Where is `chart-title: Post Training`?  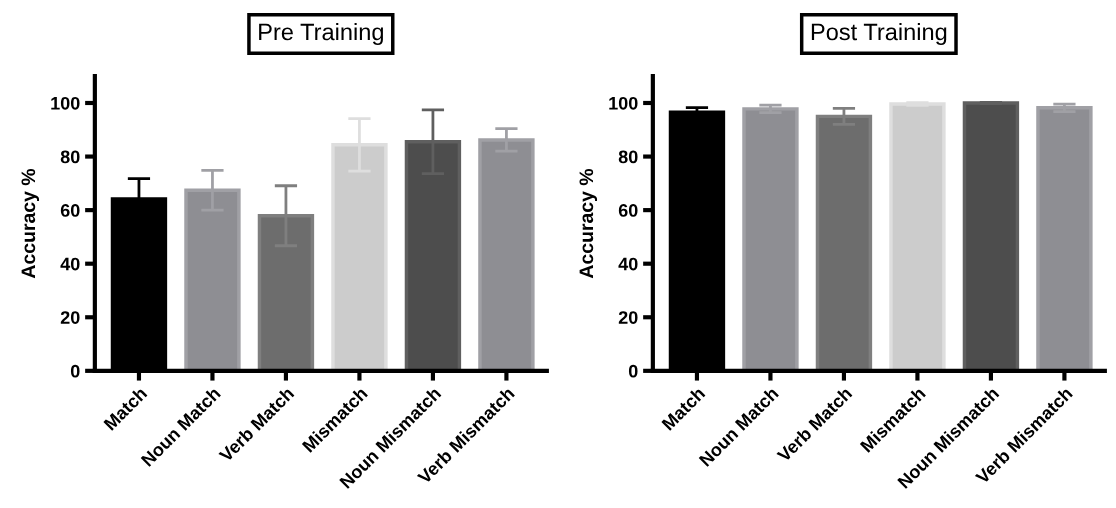 chart-title: Post Training is located at coordinates (879, 33).